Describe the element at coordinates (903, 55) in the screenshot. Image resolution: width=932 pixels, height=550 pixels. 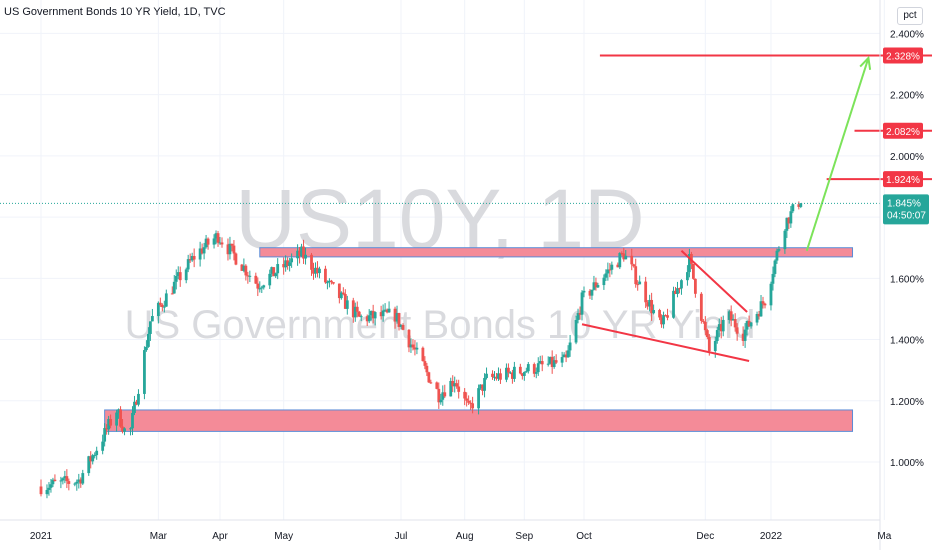
I see `price-tag-1: 2.328%` at that location.